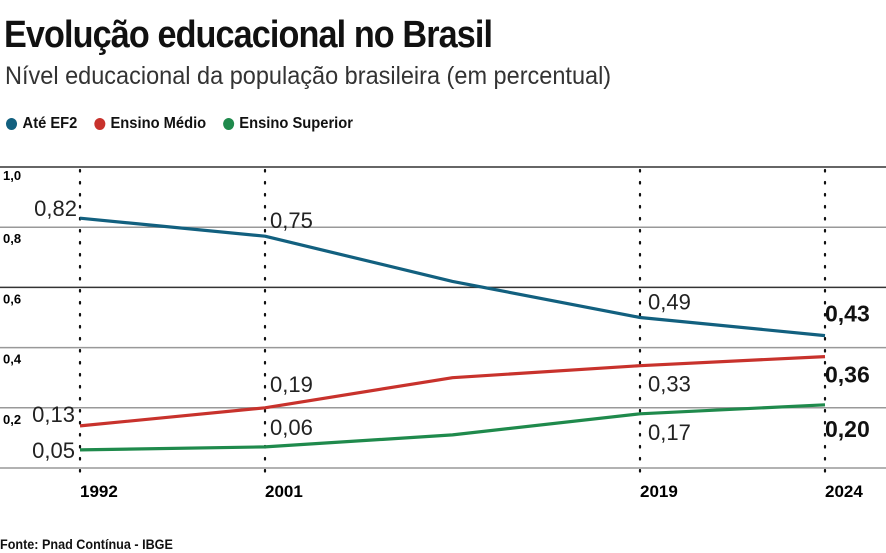 The height and width of the screenshot is (553, 886). What do you see at coordinates (291, 427) in the screenshot?
I see `data-label: 0,06` at bounding box center [291, 427].